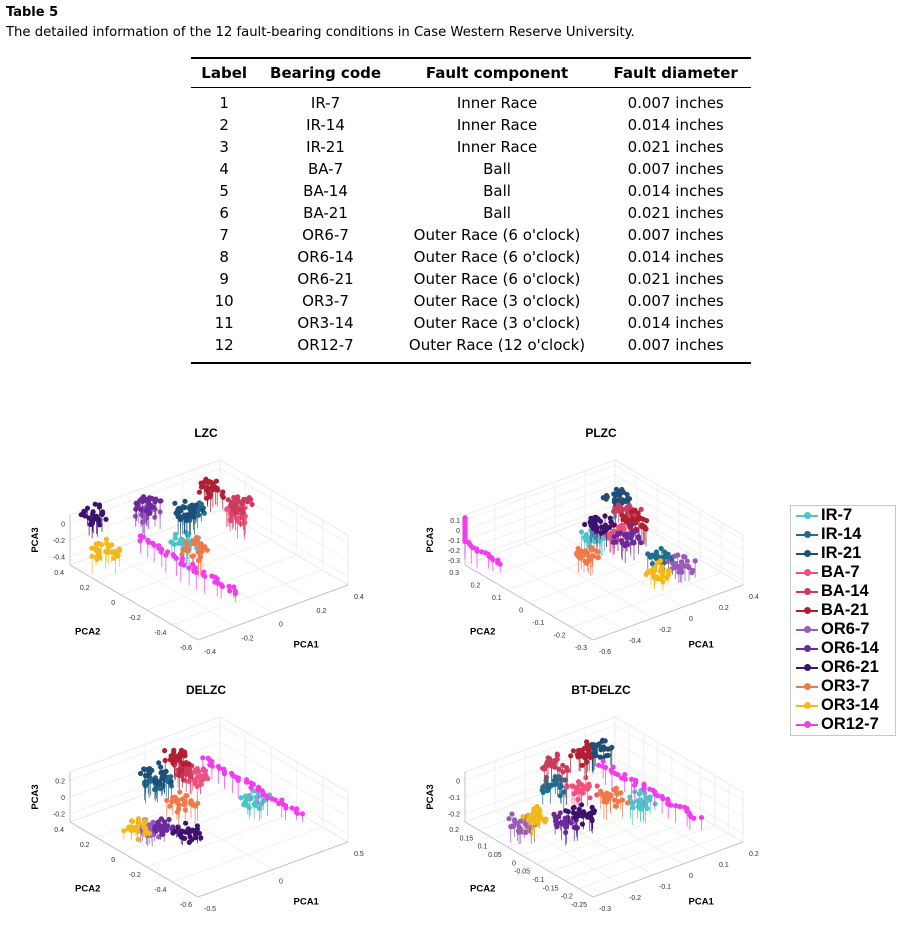 This screenshot has height=935, width=898. I want to click on table-row: 1 IR-7 Inner Race 0.007 inches, so click(471, 101).